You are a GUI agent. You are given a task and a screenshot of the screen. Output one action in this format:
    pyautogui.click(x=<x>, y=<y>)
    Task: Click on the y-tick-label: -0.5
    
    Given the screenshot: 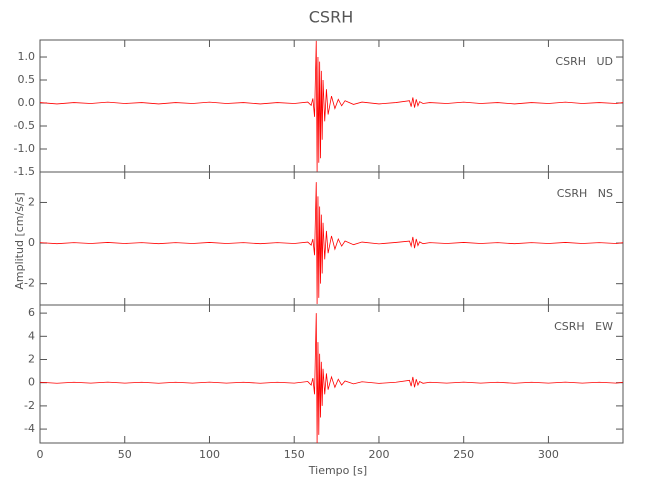 What is the action you would take?
    pyautogui.click(x=24, y=125)
    